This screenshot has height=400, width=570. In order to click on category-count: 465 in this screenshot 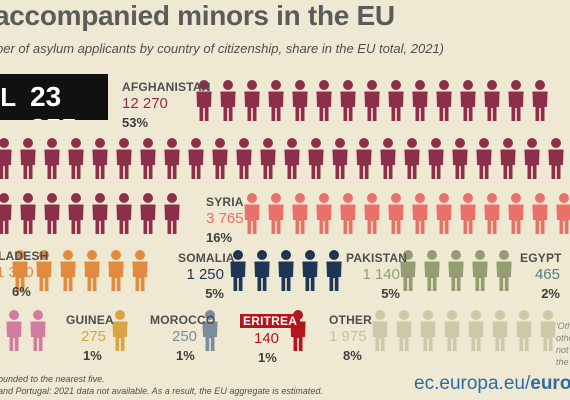, I will do `click(547, 274)`.